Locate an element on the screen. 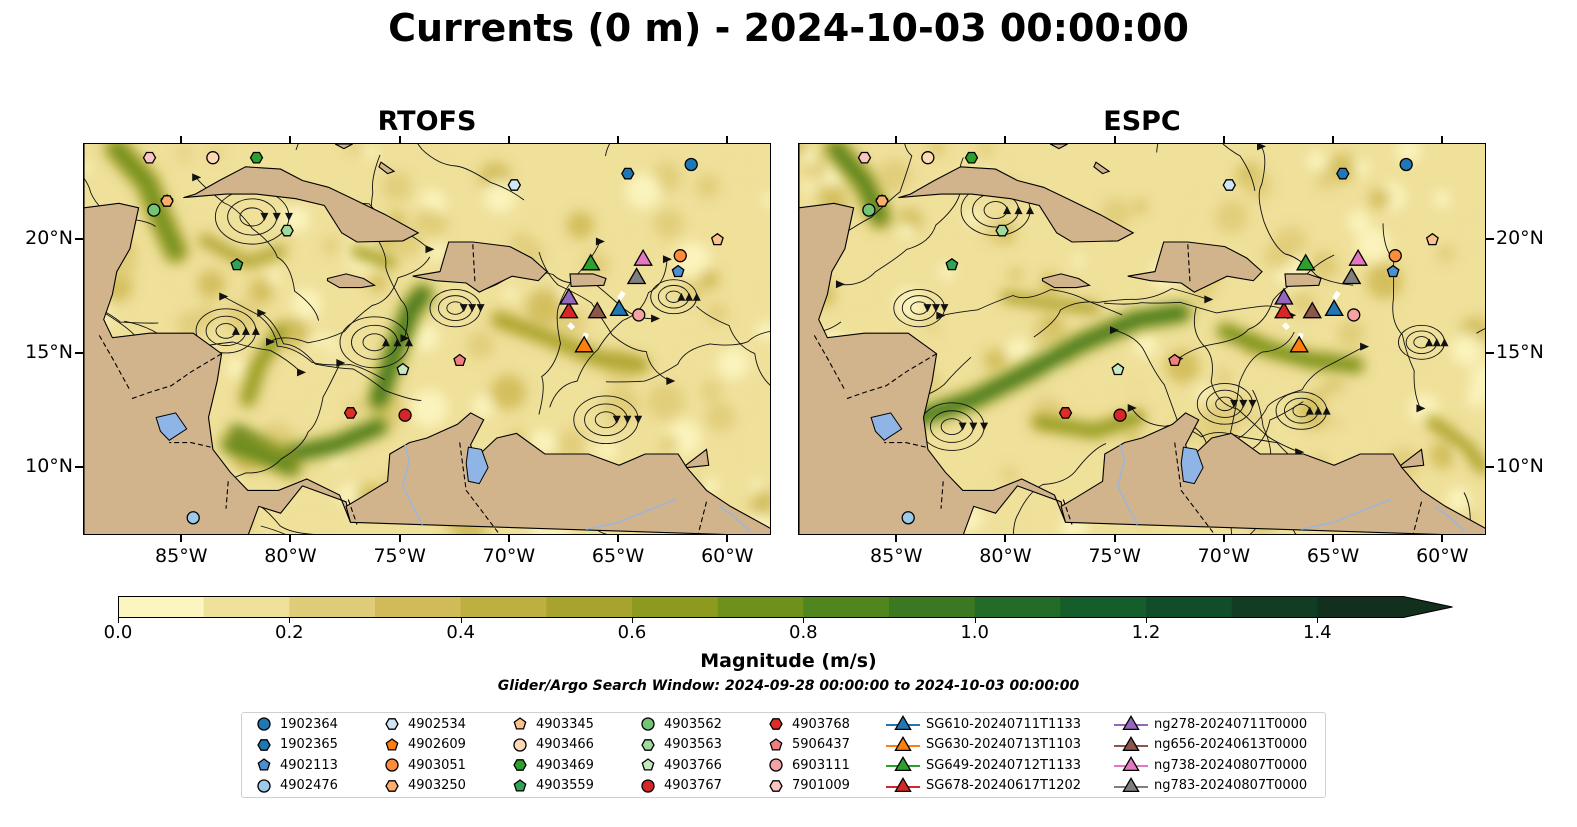 This screenshot has width=1577, height=827. legend-label: 4902476 is located at coordinates (309, 785).